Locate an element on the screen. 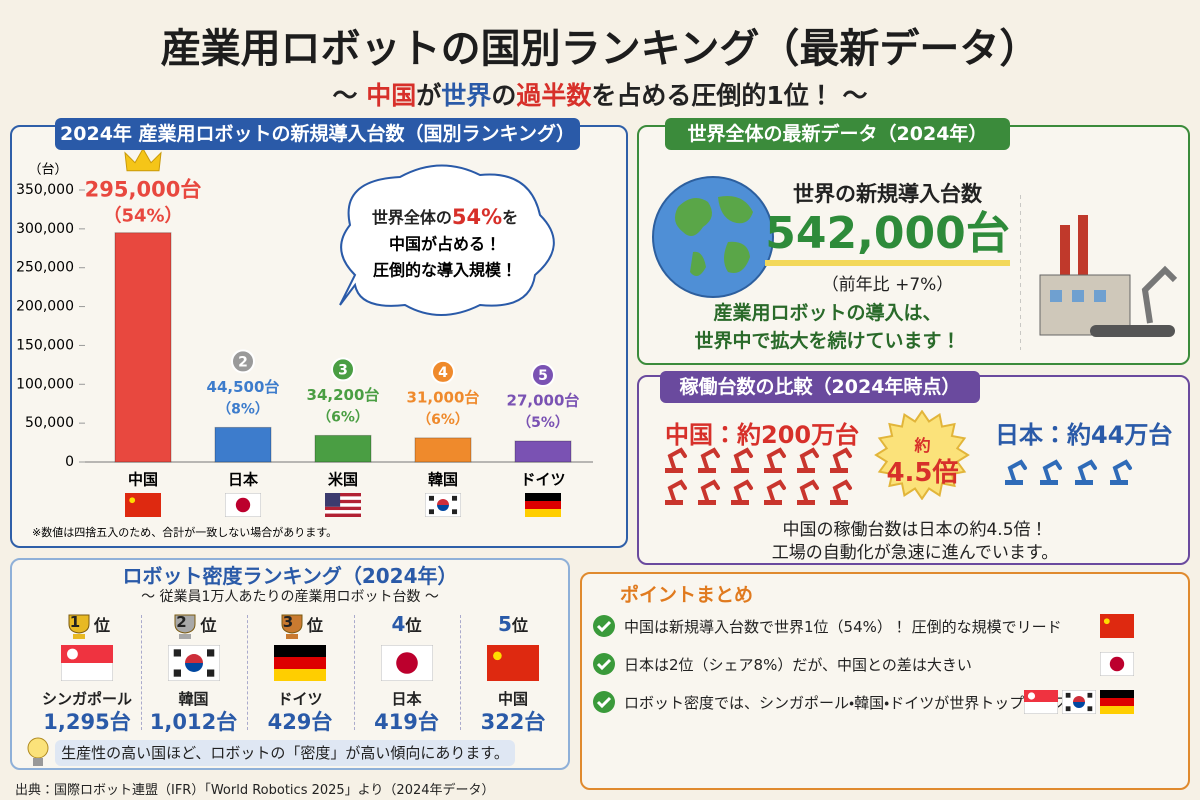 The height and width of the screenshot is (800, 1200). subtitle-part: 〜 is located at coordinates (349, 95).